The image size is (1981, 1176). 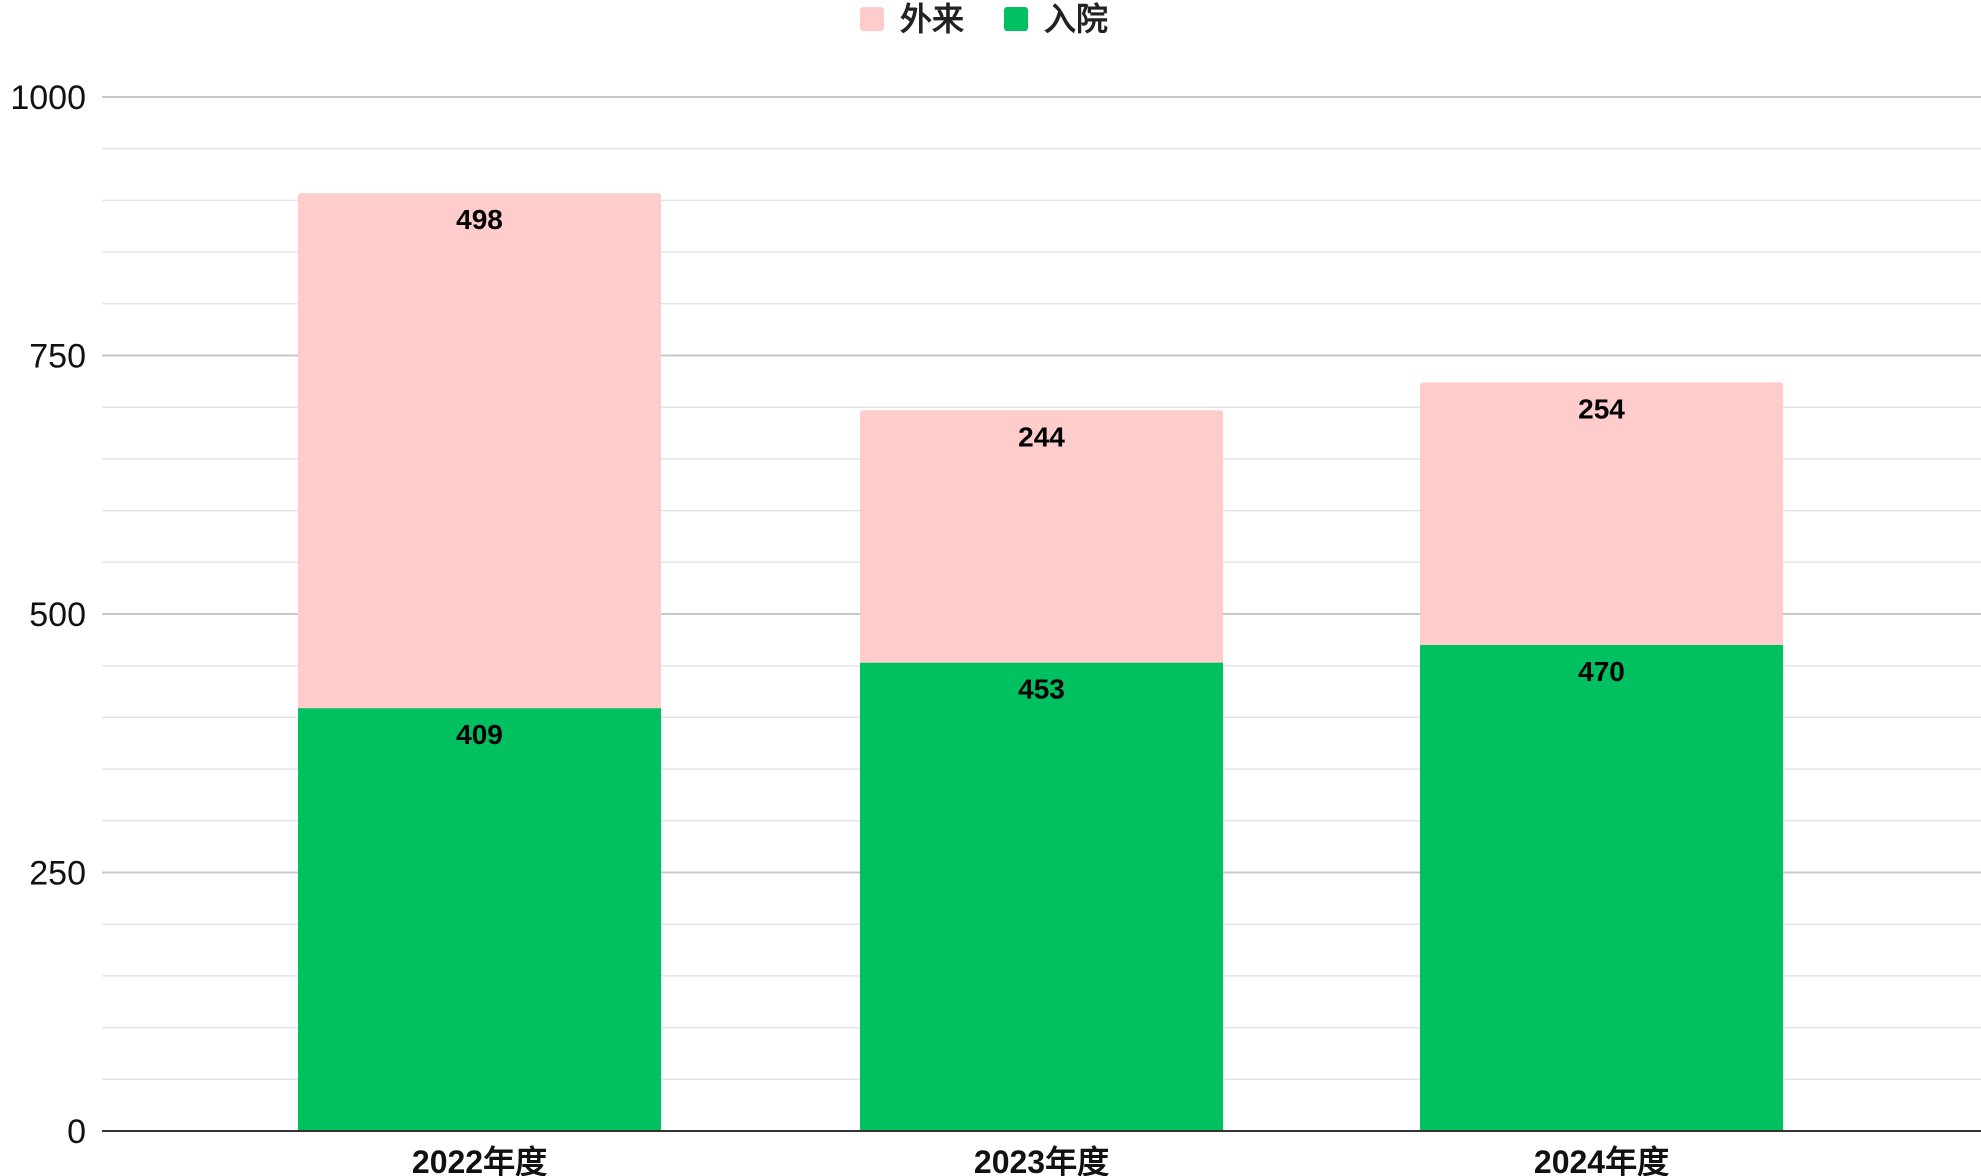 What do you see at coordinates (1041, 1160) in the screenshot?
I see `x-tick-label: 2023年度` at bounding box center [1041, 1160].